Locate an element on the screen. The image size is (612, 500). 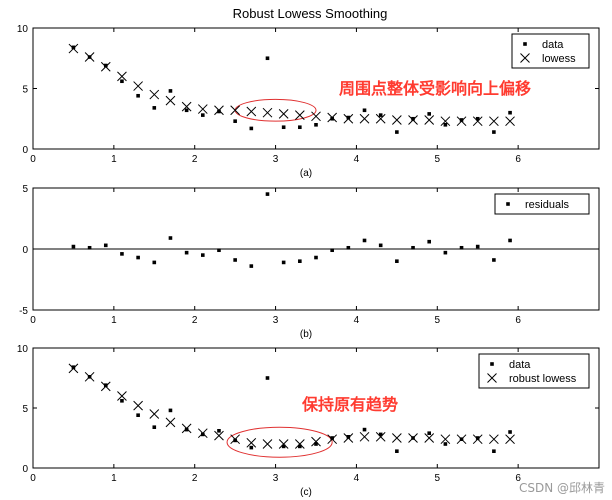
highlight-ellipse is located at coordinates (279, 442).